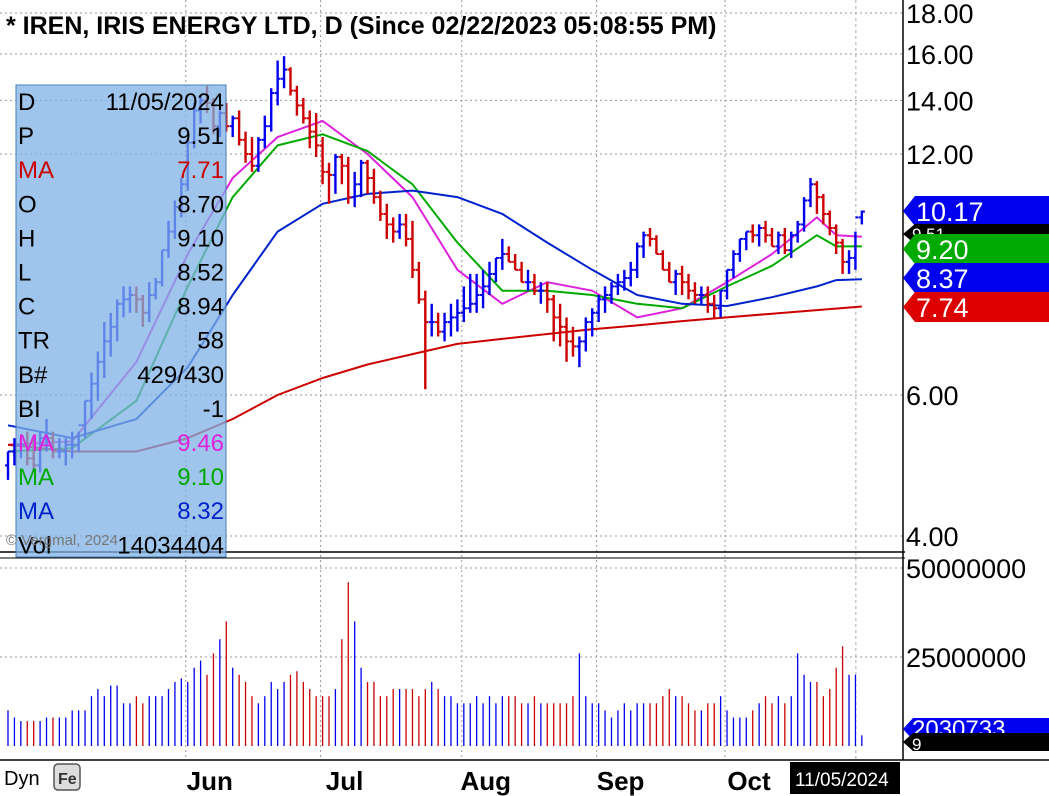  Describe the element at coordinates (942, 308) in the screenshot. I see `price-tag-text: 7.74` at that location.